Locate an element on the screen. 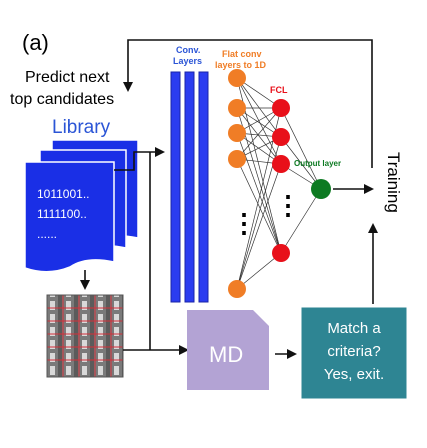  training-label: Training is located at coordinates (393, 182).